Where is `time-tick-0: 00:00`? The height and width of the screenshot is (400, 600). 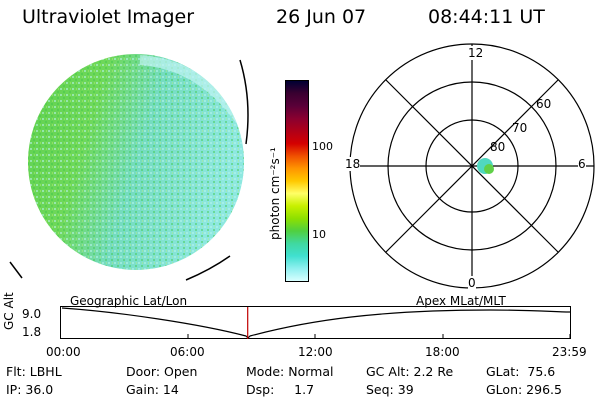
time-tick-0: 00:00 is located at coordinates (63, 352).